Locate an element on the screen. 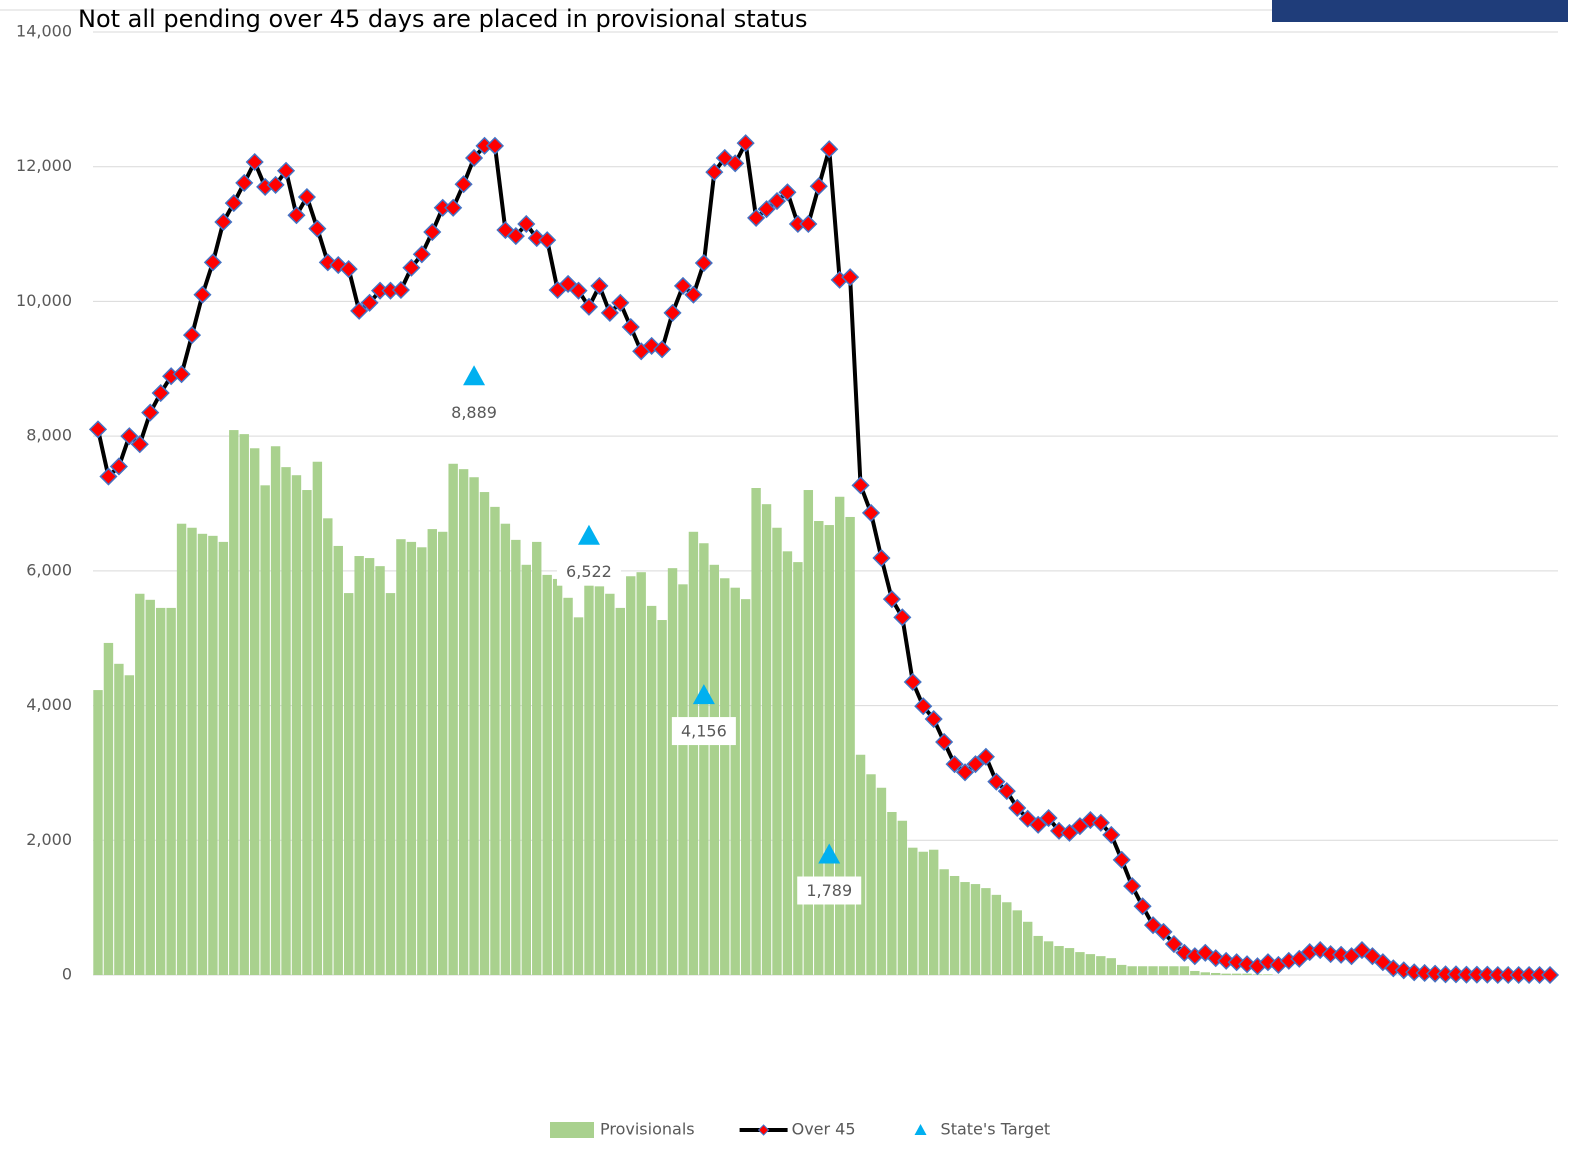 The image size is (1576, 1164). data-label: 1,789 is located at coordinates (829, 890).